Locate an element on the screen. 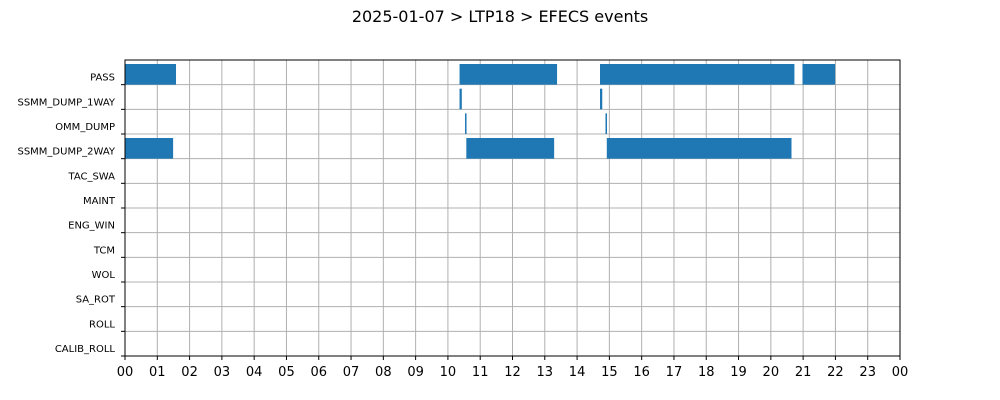 The height and width of the screenshot is (400, 1000). y-tick-label: CALIB_ROLL is located at coordinates (85, 349).